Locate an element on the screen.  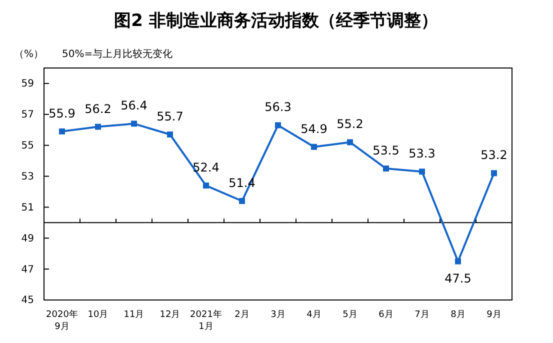
data-label: 52.4 is located at coordinates (206, 167).